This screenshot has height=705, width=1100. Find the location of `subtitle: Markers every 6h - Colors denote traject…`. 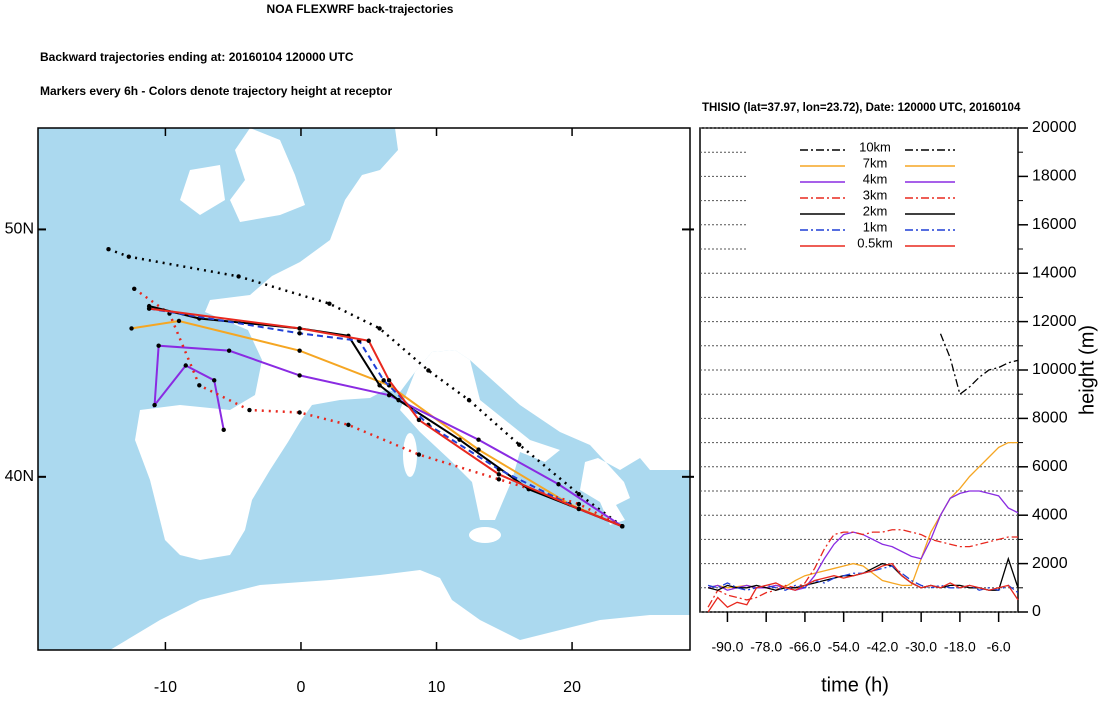

subtitle: Markers every 6h - Colors denote traject… is located at coordinates (216, 91).